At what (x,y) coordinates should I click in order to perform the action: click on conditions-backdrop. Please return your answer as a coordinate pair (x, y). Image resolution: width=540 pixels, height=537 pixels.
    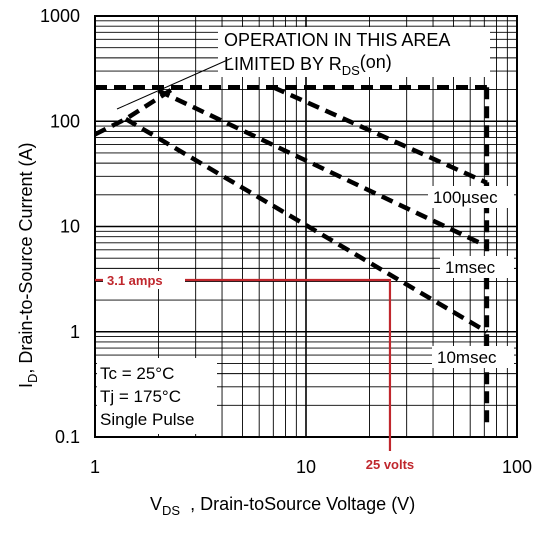
    Looking at the image, I should click on (157, 396).